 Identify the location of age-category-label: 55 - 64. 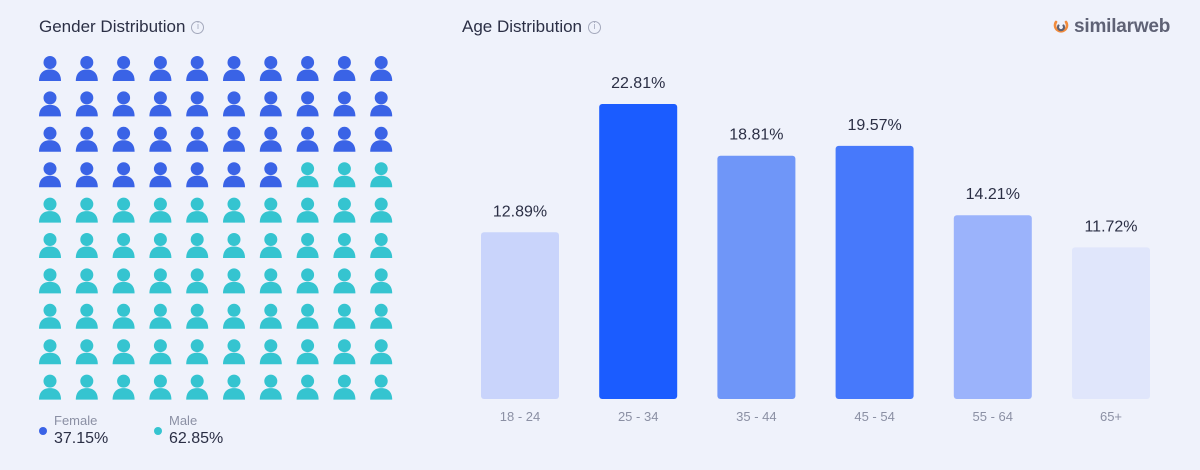
(993, 416).